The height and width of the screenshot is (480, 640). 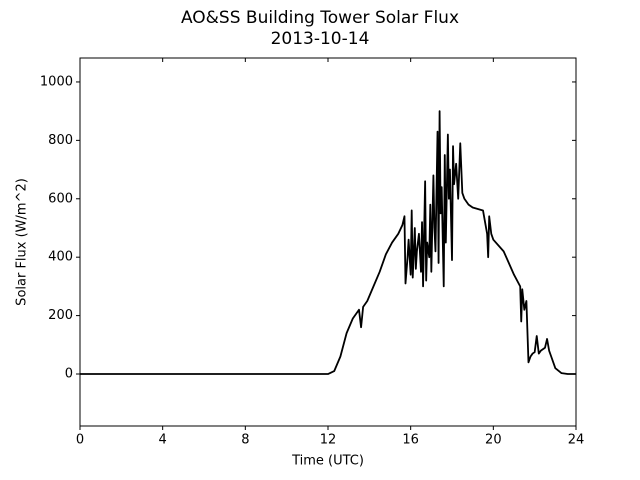 What do you see at coordinates (80, 440) in the screenshot?
I see `x-tick-label: 0` at bounding box center [80, 440].